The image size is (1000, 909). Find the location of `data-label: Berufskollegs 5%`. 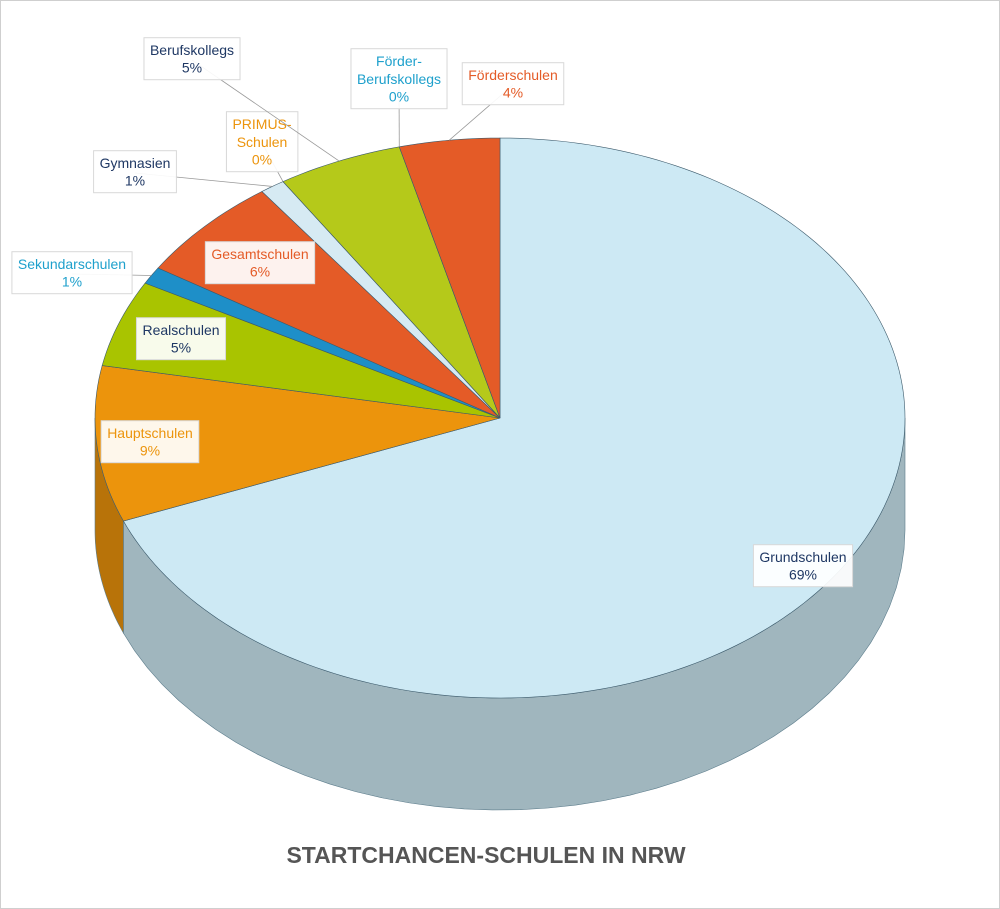

data-label: Berufskollegs 5% is located at coordinates (192, 59).